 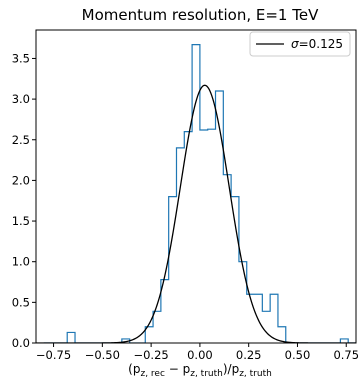 What do you see at coordinates (21, 343) in the screenshot?
I see `y-tick-label: 0.0` at bounding box center [21, 343].